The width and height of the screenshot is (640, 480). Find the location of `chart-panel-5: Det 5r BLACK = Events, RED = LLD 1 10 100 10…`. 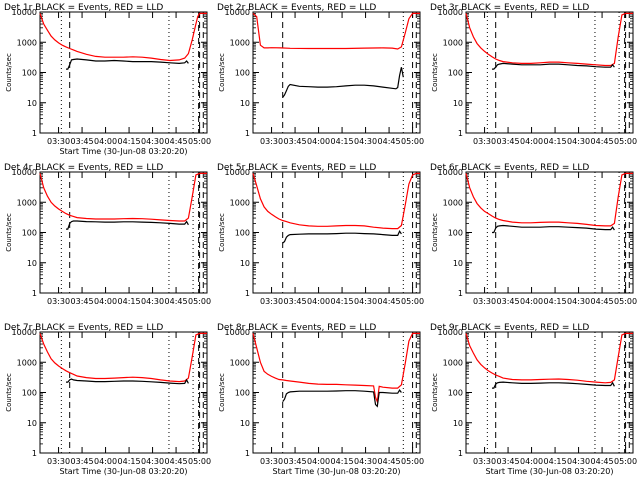

chart-panel-5: Det 5r BLACK = Events, RED = LLD 1 10 100 10… is located at coordinates (320, 234).